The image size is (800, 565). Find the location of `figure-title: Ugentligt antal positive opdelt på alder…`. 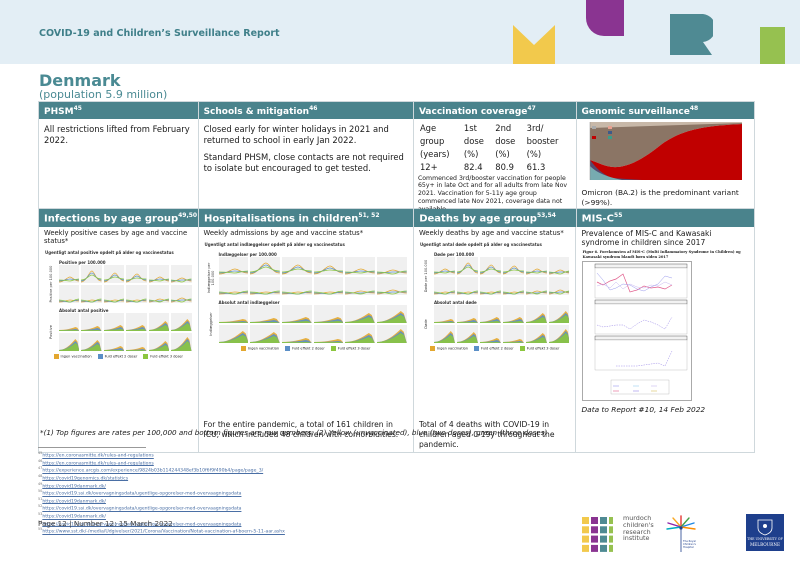

figure-title: Ugentligt antal positive opdelt på alder… is located at coordinates (109, 252).